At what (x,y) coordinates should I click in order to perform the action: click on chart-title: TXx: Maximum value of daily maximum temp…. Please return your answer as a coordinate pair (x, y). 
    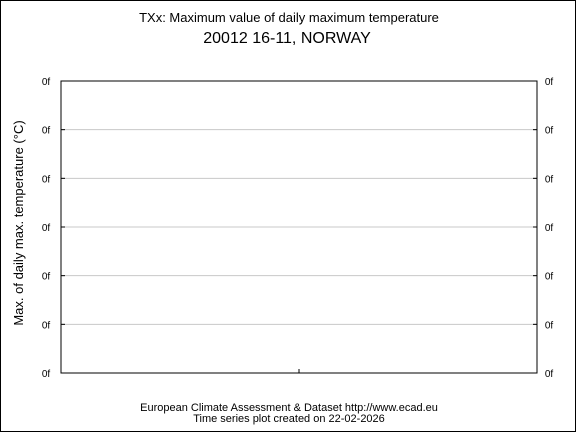
    Looking at the image, I should click on (289, 17).